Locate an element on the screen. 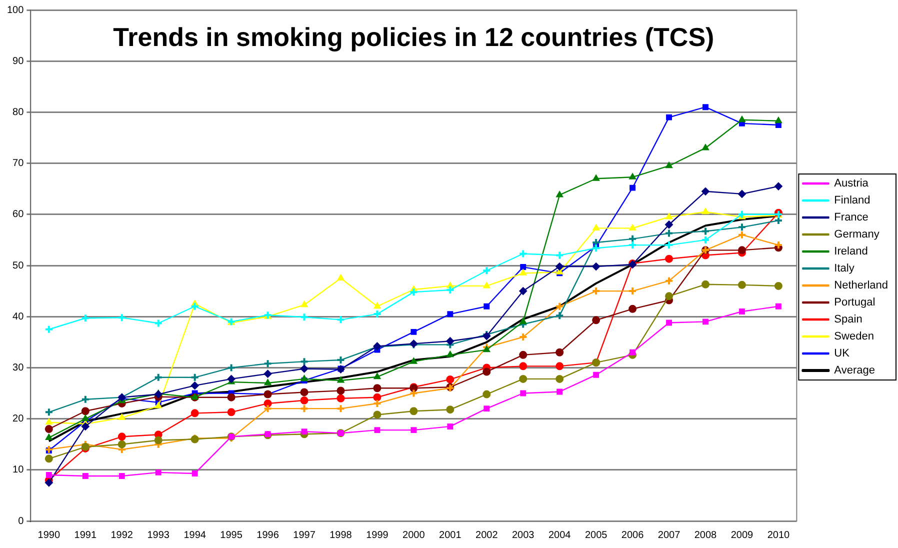  x-tick-label: 2009 is located at coordinates (742, 535).